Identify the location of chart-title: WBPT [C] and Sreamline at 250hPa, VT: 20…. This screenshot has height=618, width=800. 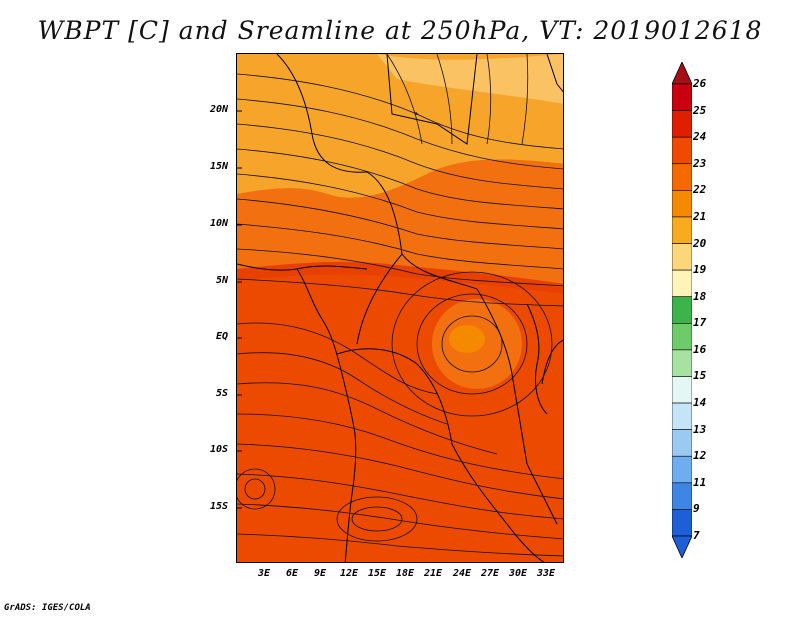
(400, 30).